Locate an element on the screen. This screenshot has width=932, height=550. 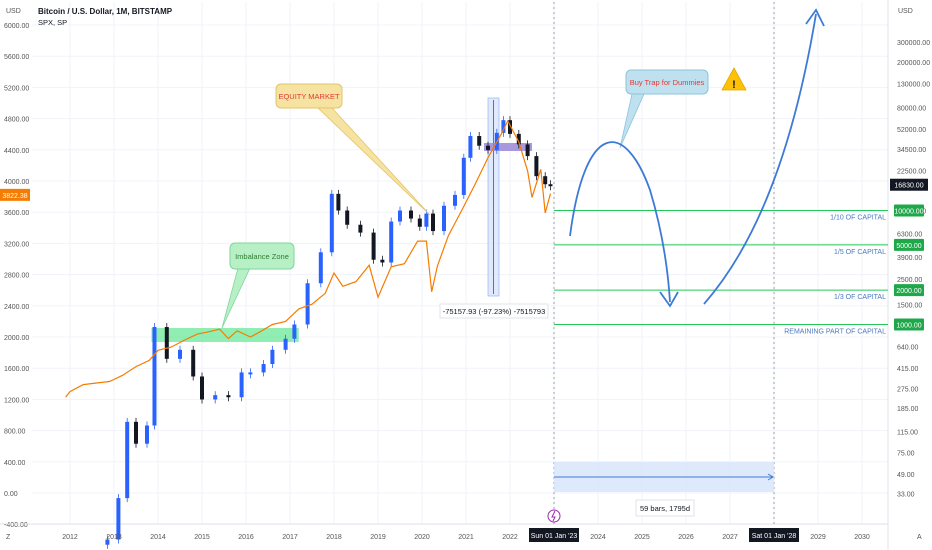
purple-zone-box is located at coordinates (508, 147).